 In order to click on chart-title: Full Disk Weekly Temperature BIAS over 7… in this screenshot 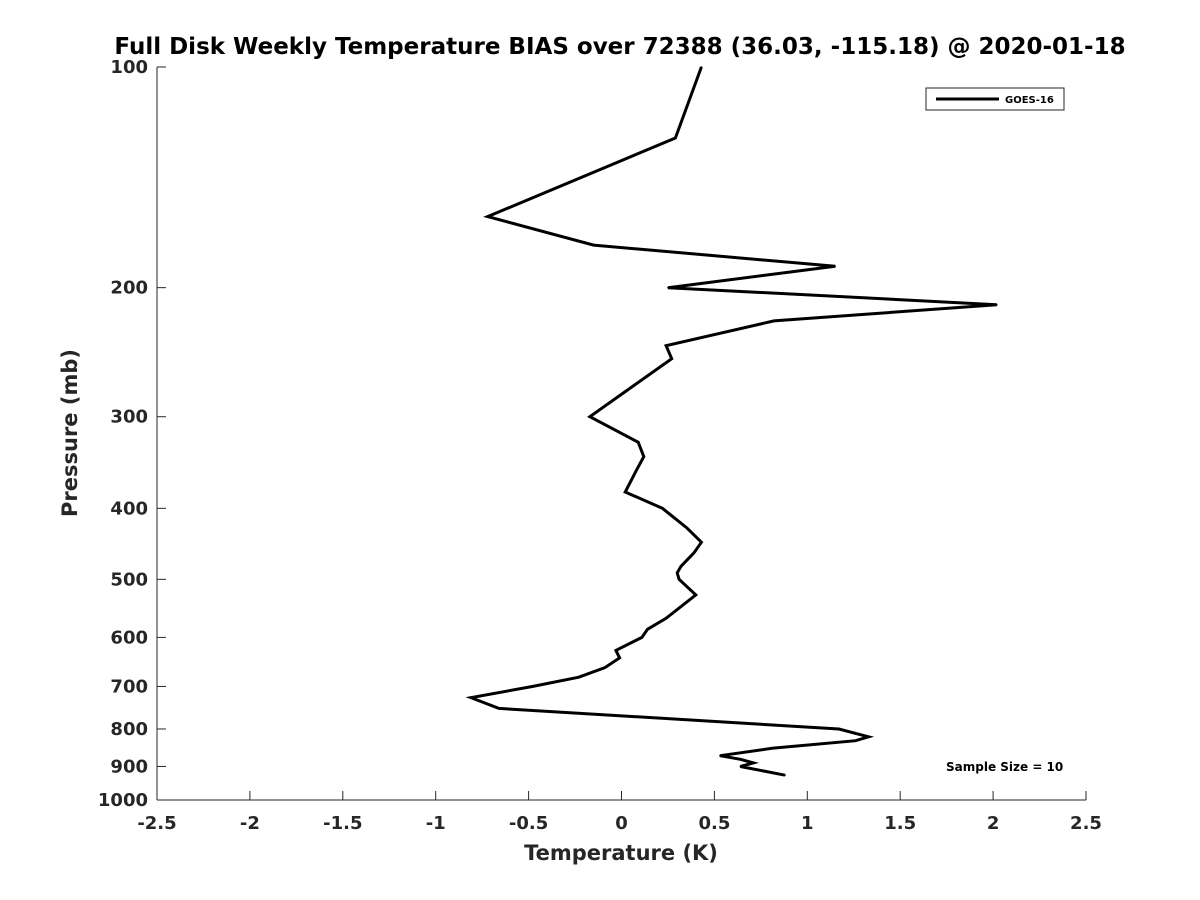, I will do `click(619, 47)`.